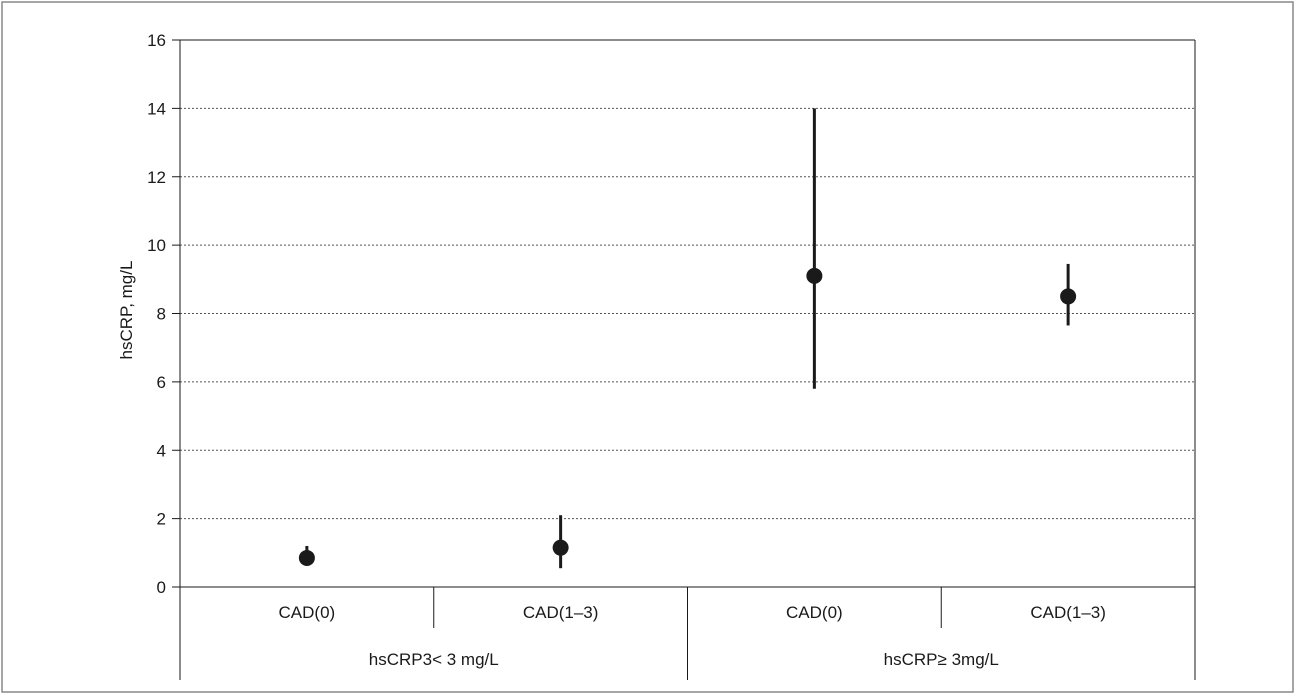 This screenshot has height=699, width=1295. I want to click on y-tick-labels: 0 2 4 6 8 10 12 14 16, so click(163, 314).